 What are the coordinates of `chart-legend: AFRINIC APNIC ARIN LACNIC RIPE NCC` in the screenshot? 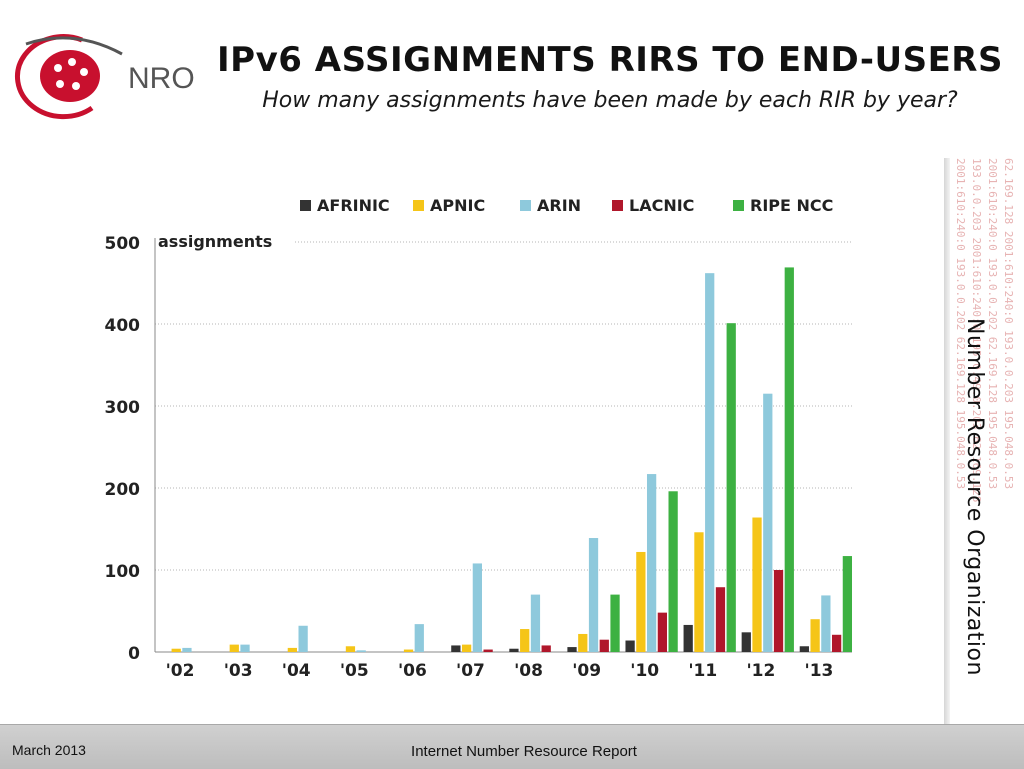 It's located at (566, 205).